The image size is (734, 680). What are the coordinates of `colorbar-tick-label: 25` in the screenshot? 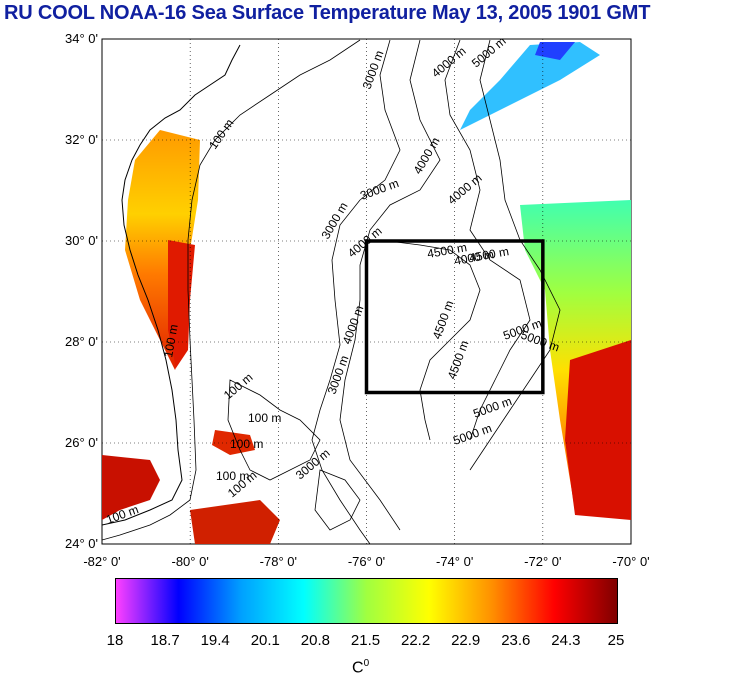 It's located at (616, 640).